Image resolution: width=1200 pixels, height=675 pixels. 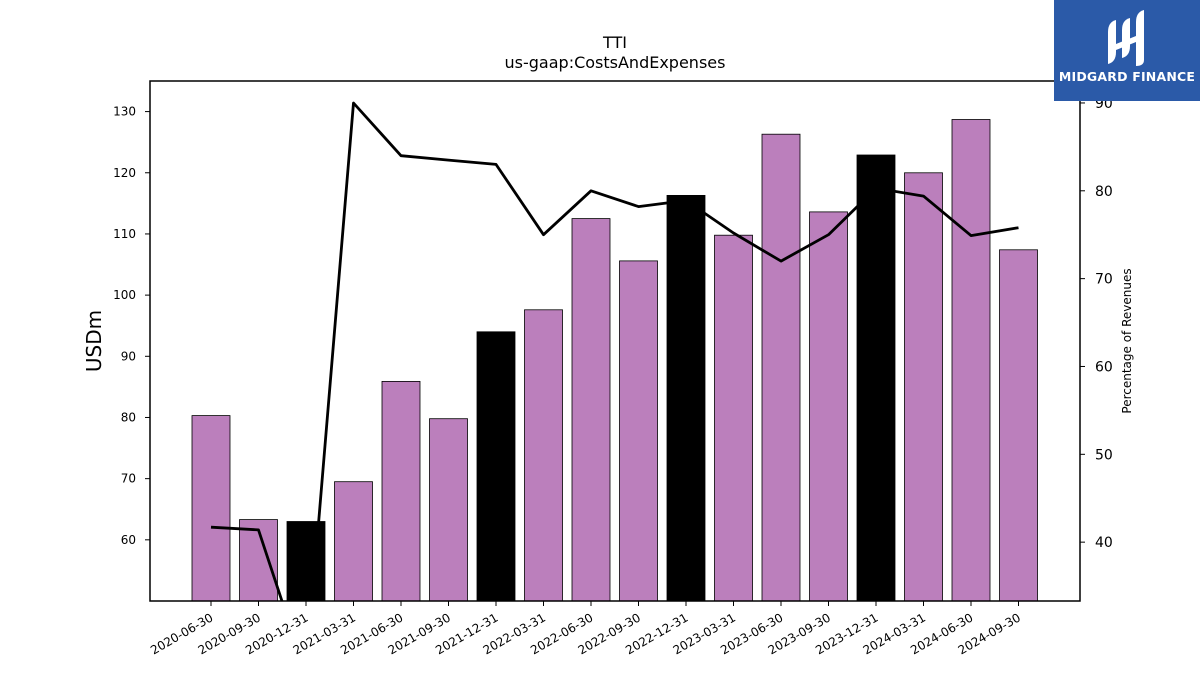 I want to click on chart-subtitle: us-gaap:CostsAndExpenses, so click(x=615, y=62).